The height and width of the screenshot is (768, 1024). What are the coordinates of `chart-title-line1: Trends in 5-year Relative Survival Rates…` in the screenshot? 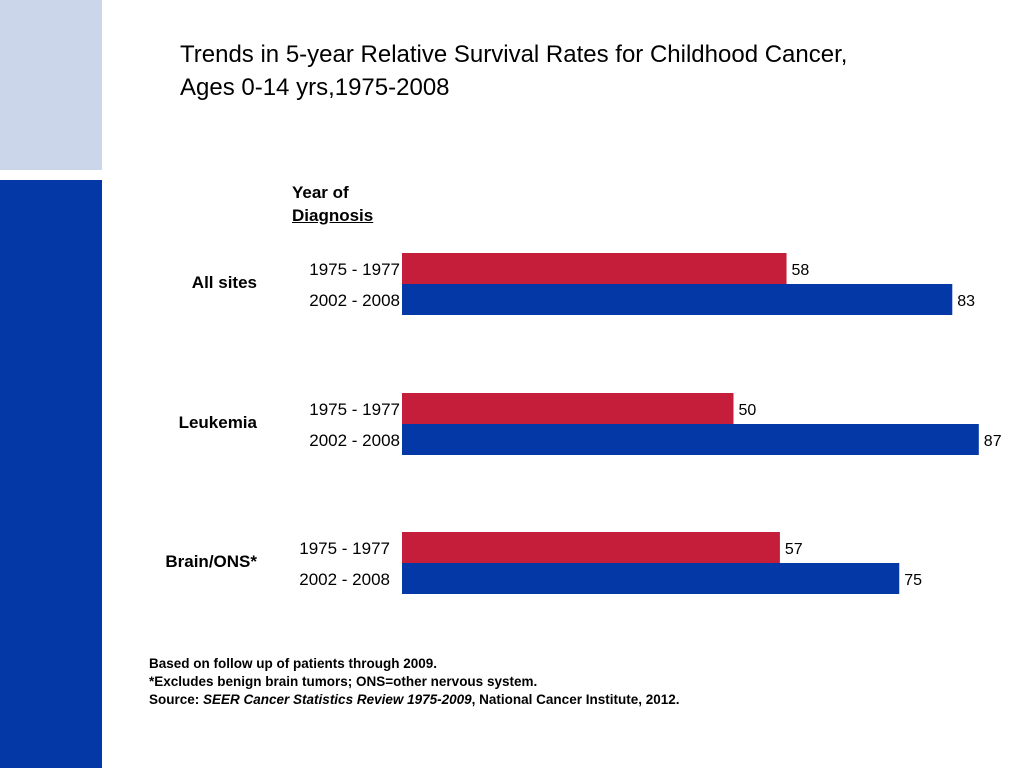 It's located at (514, 54).